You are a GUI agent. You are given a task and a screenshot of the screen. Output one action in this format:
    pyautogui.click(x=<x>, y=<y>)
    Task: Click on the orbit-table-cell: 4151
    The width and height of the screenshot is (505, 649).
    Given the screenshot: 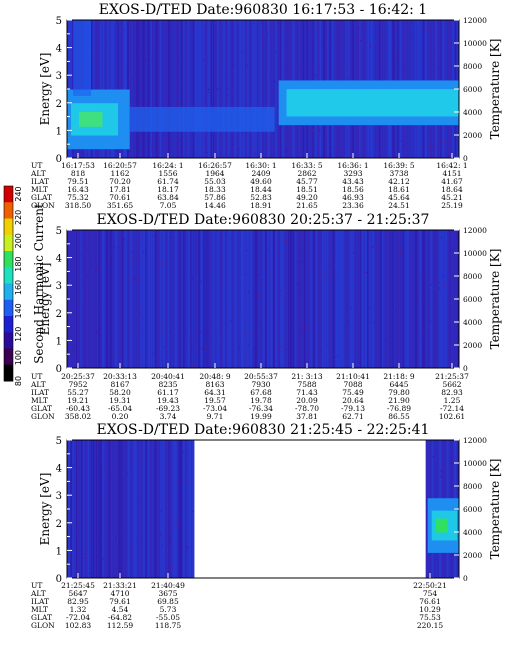 What is the action you would take?
    pyautogui.click(x=451, y=173)
    